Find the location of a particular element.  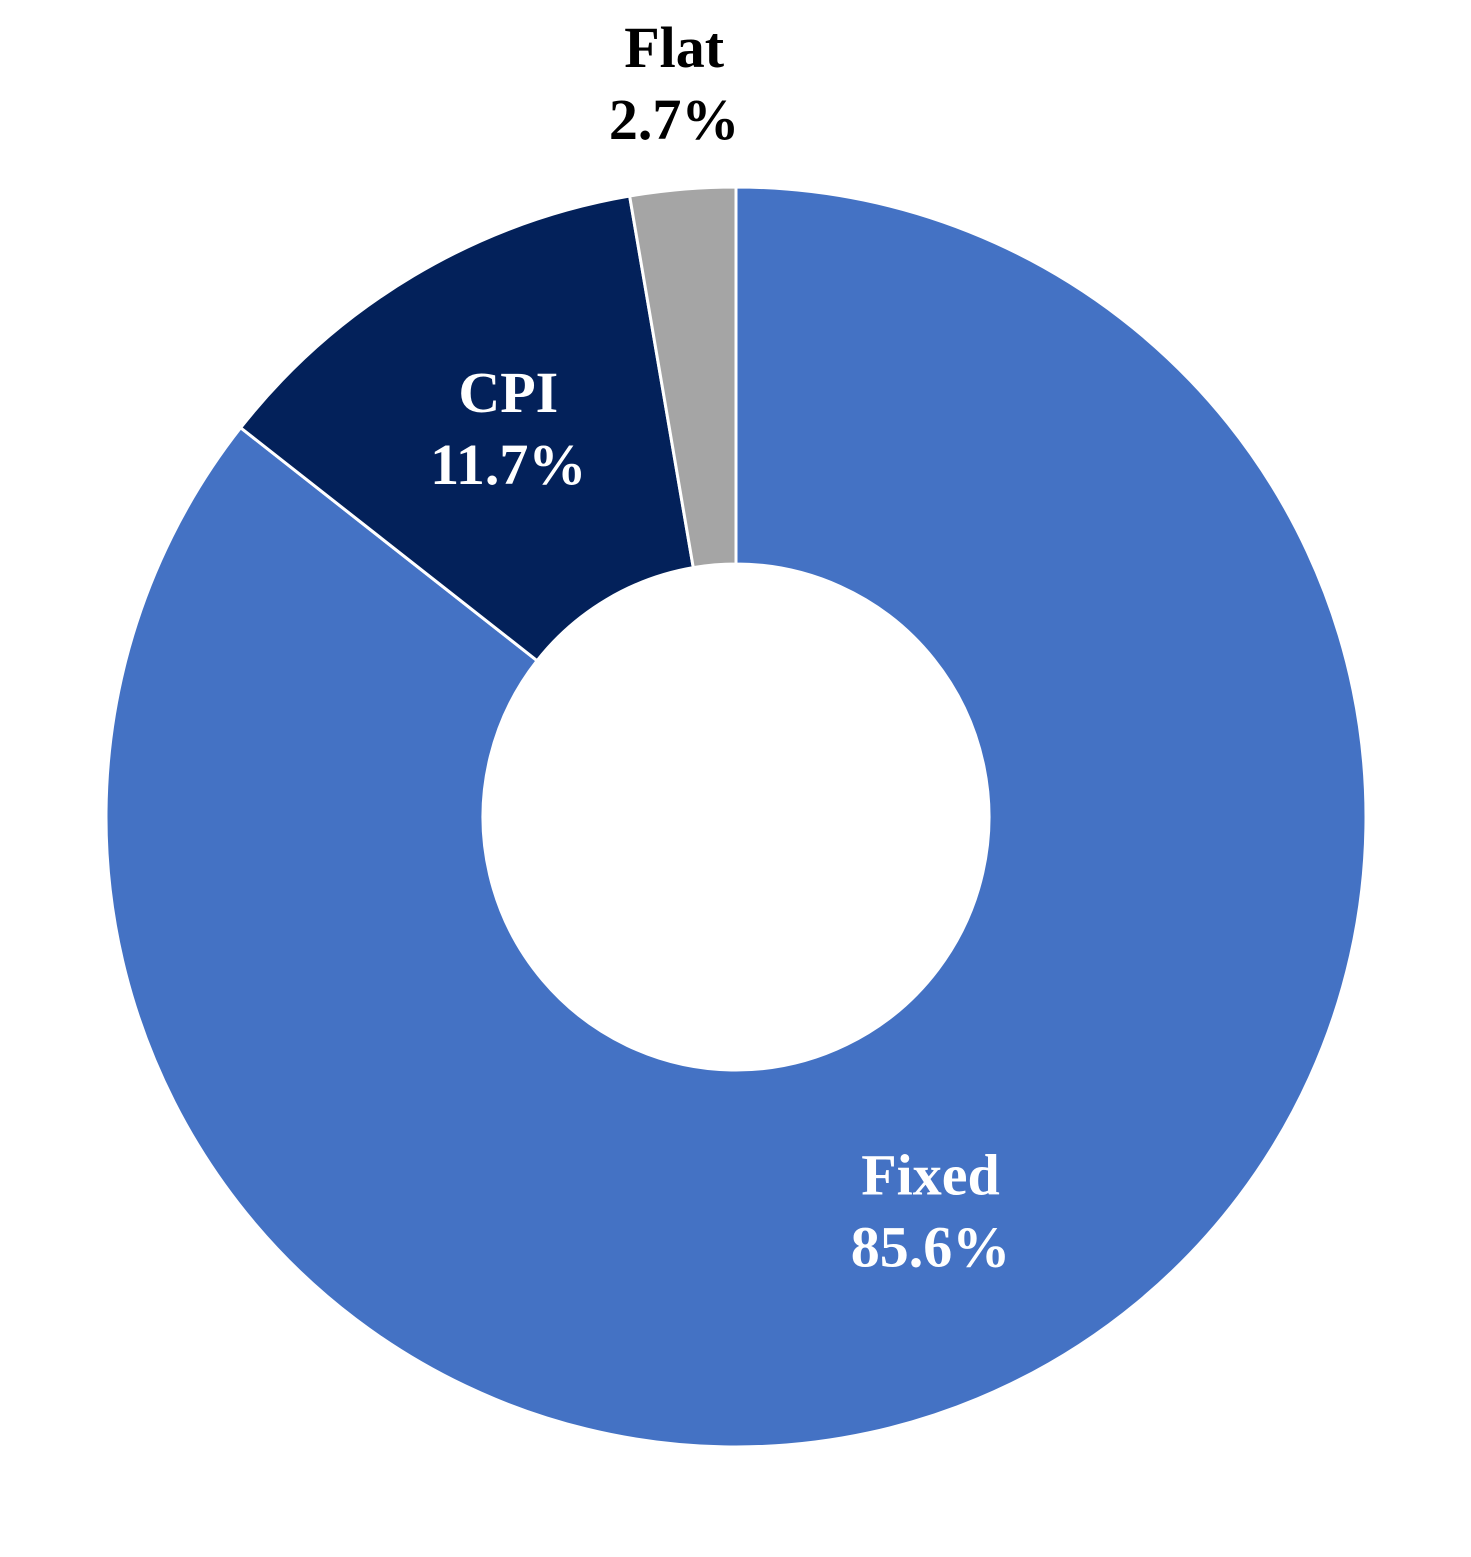

slice-category-label: Fixed is located at coordinates (930, 1175).